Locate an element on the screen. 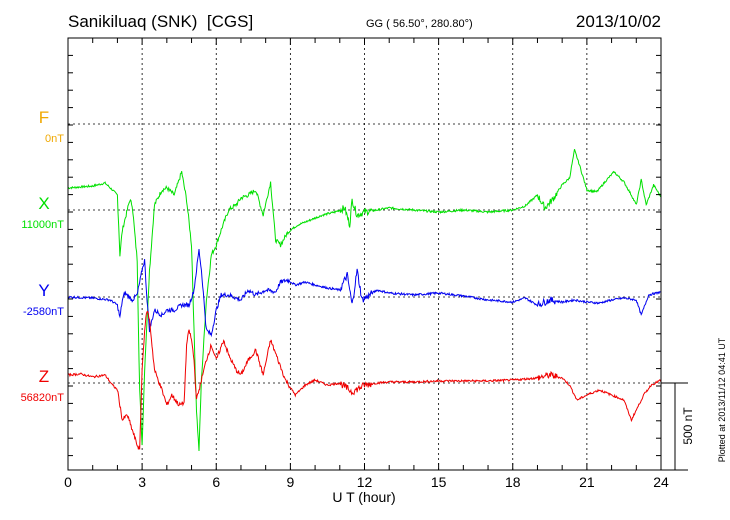 This screenshot has width=730, height=520. chart-date: 2013/10/02 is located at coordinates (618, 21).